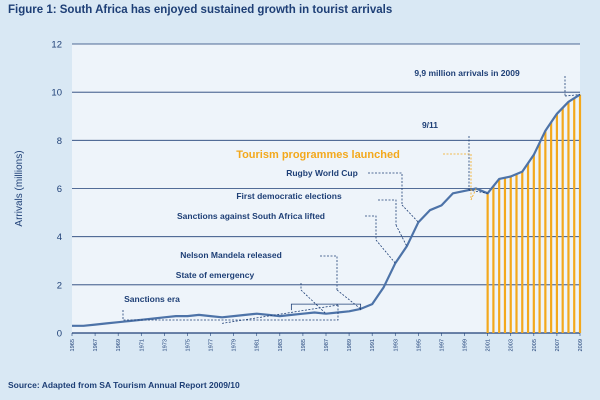  I want to click on x-tick-label: 1985, so click(304, 345).